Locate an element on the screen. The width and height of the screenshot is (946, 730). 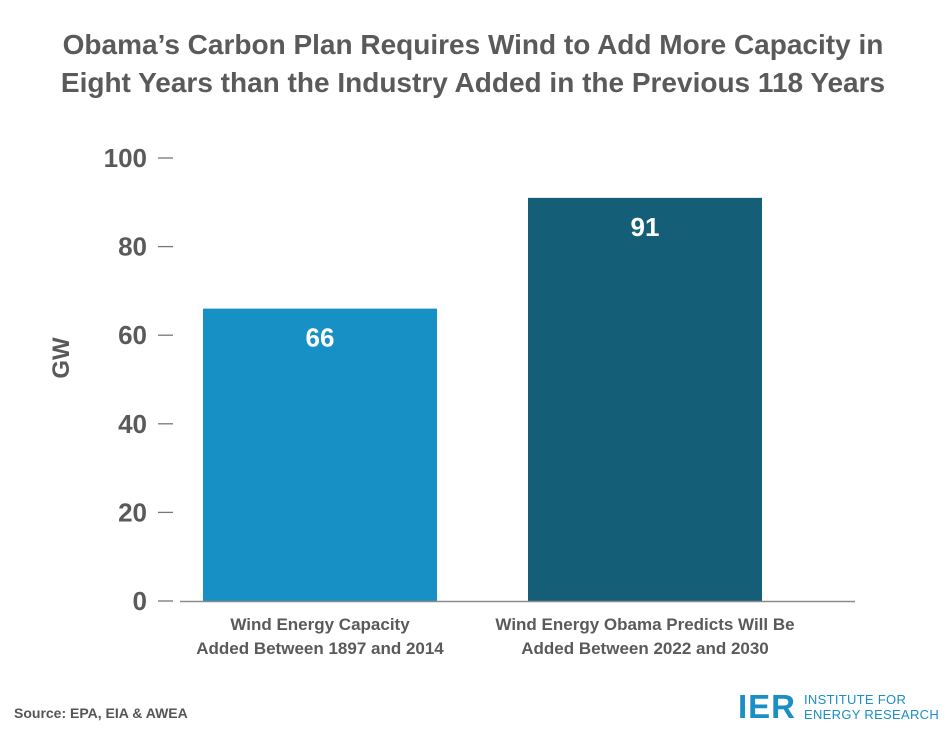
y-tick-label: 40 is located at coordinates (132, 424).